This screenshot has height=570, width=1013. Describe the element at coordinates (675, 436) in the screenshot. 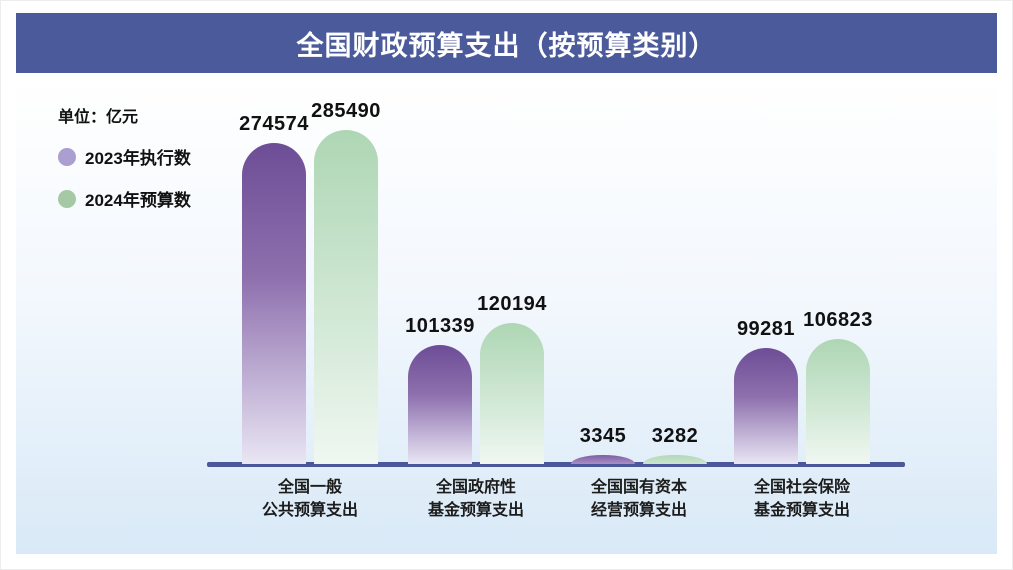

I see `value-label-bar-2024-2: 3282` at that location.